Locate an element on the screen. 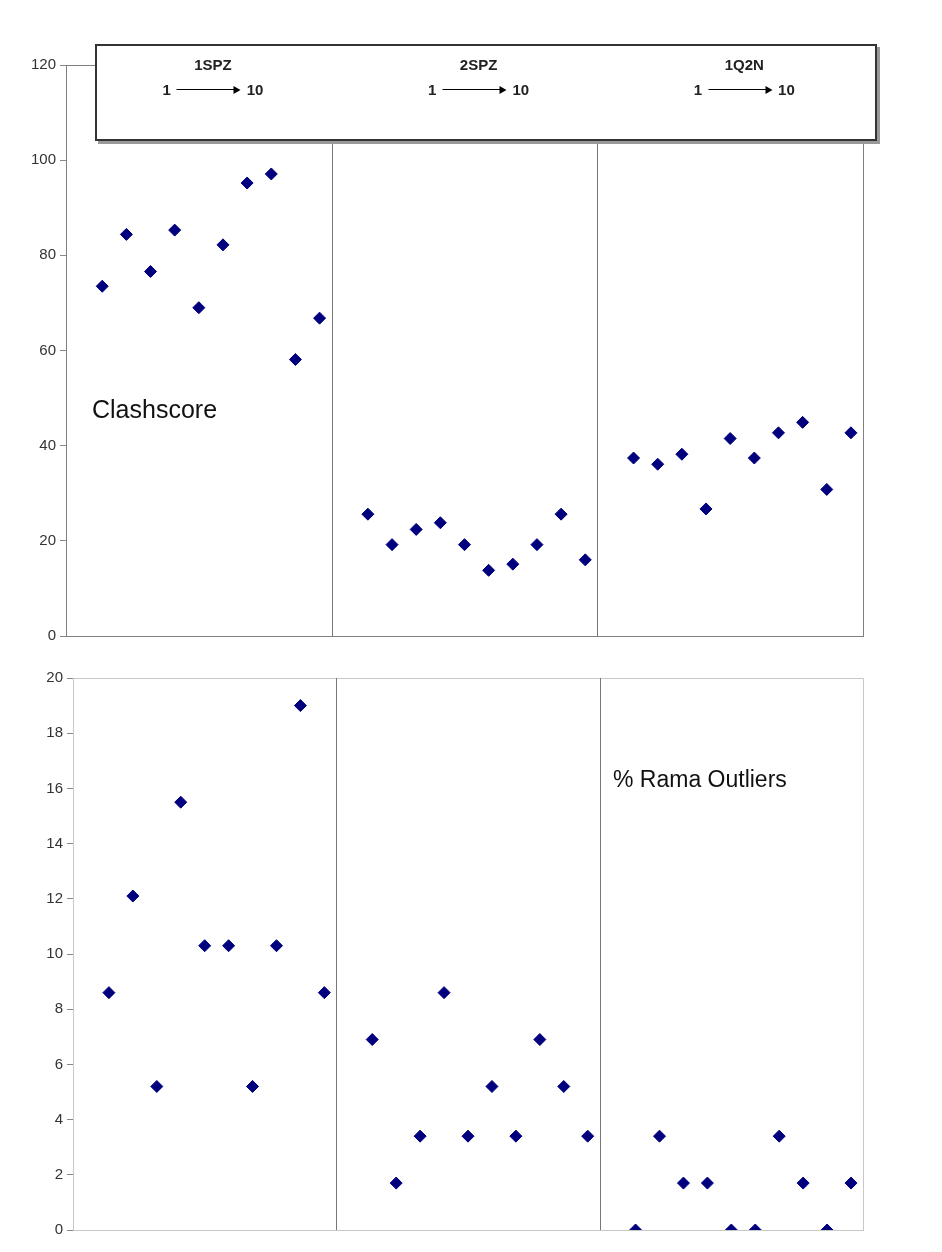 Image resolution: width=942 pixels, height=1252 pixels. y-tick-label: 60 is located at coordinates (47, 349).